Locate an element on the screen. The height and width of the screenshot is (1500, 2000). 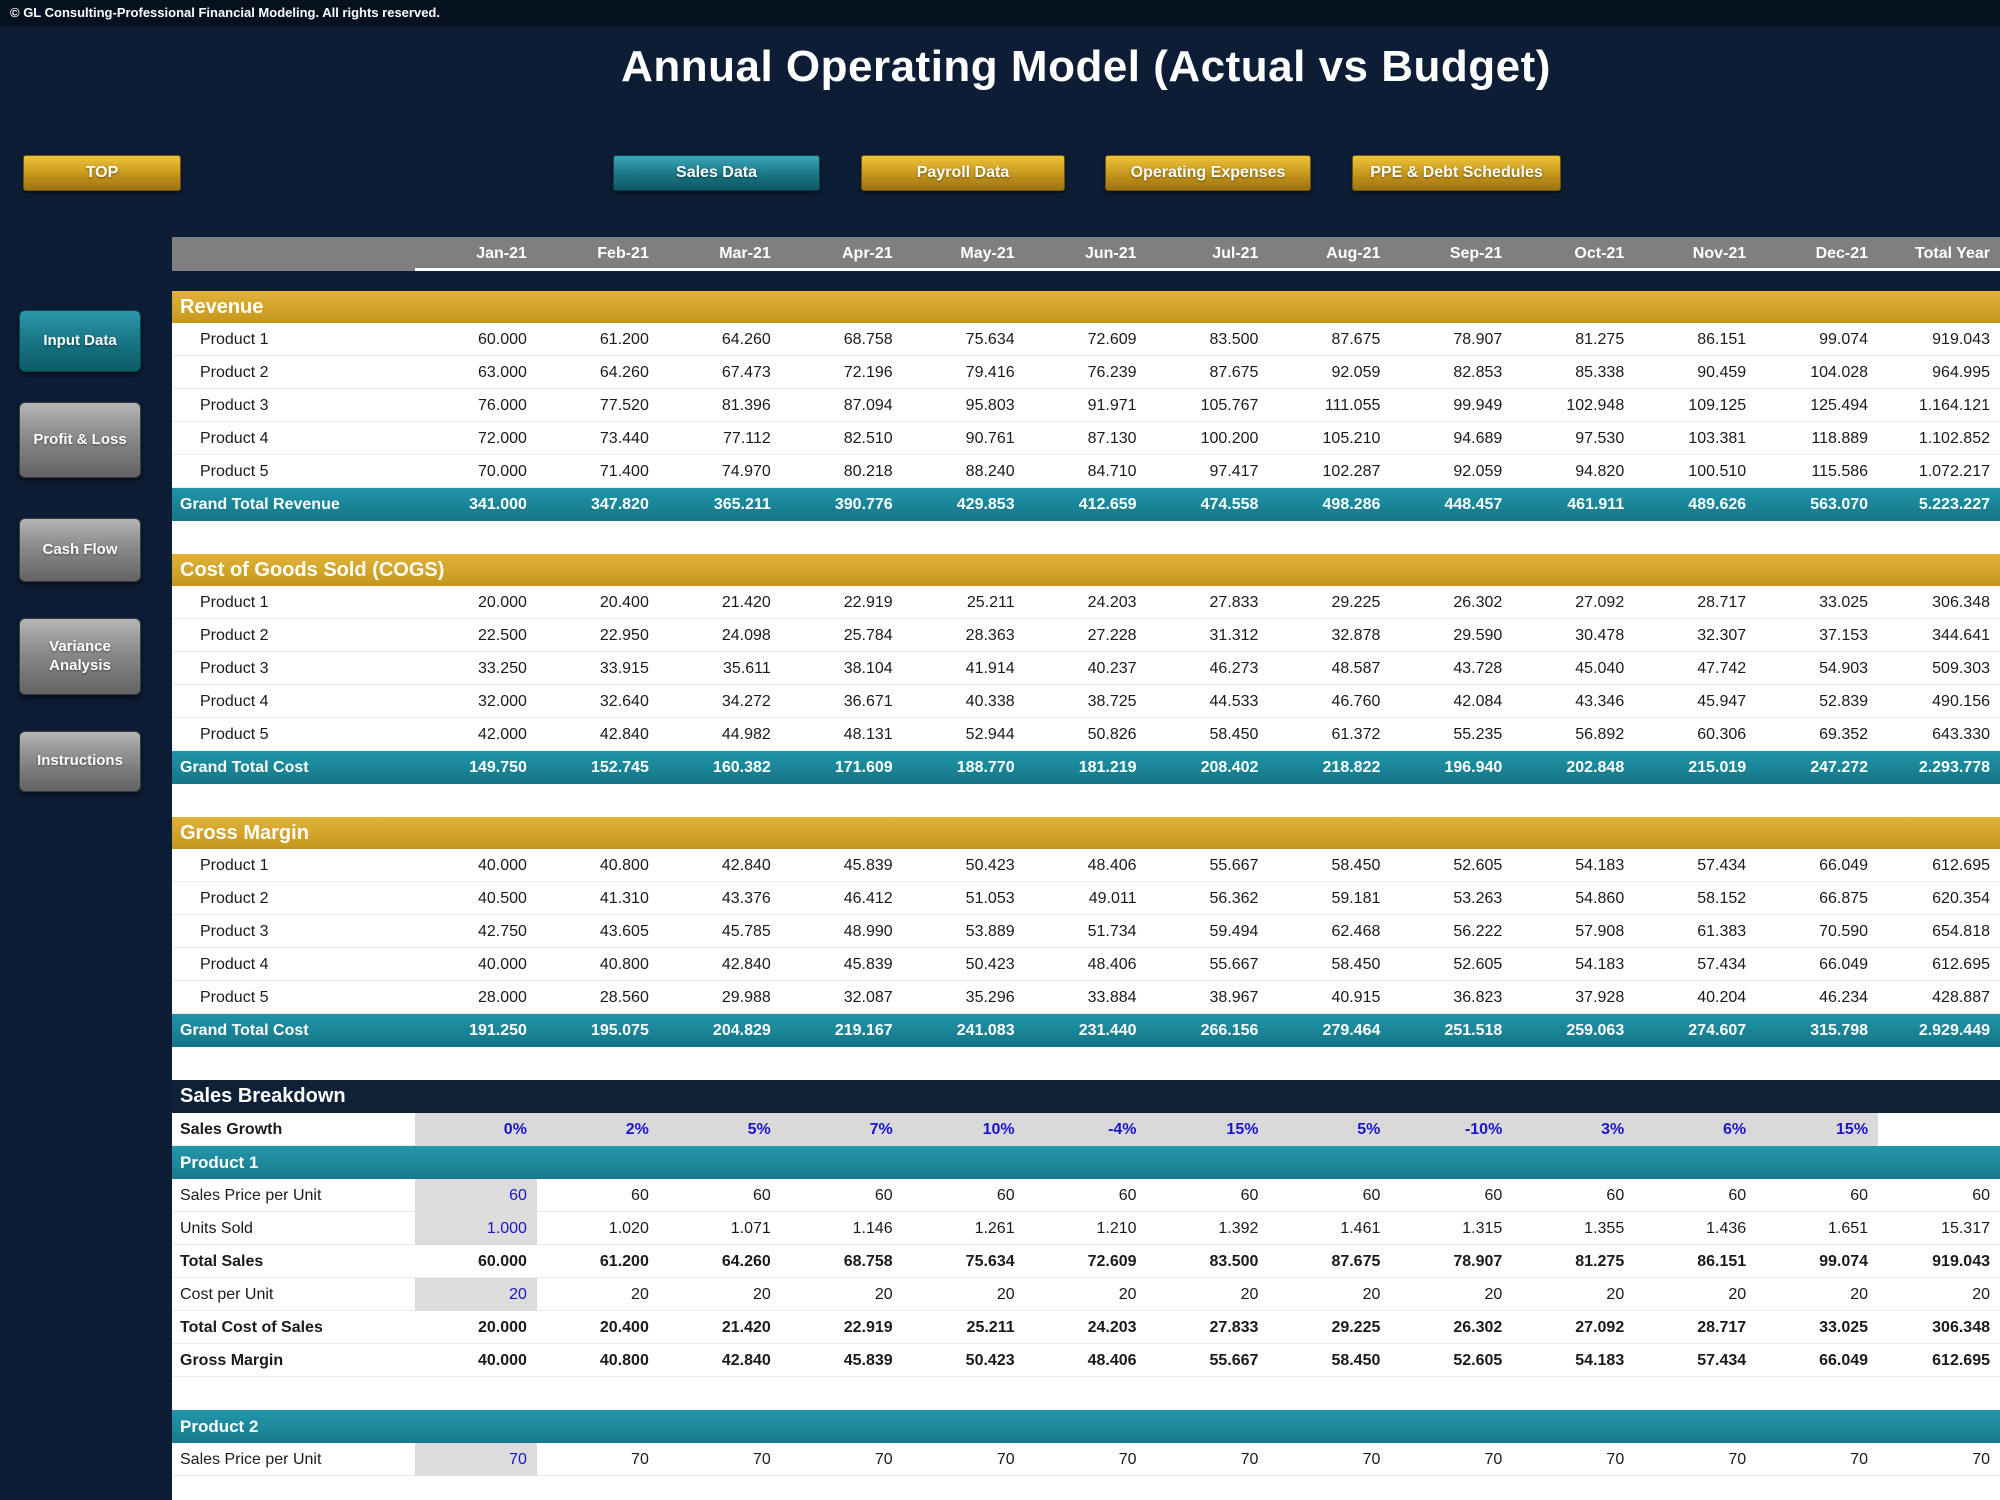
cell: 79.416 is located at coordinates (990, 372).